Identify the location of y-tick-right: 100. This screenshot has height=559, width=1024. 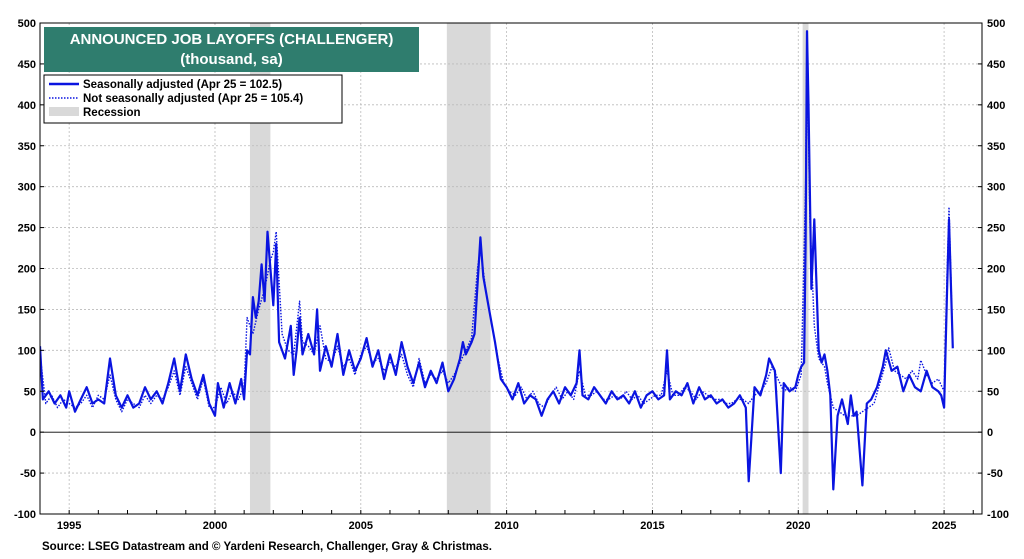
(996, 351).